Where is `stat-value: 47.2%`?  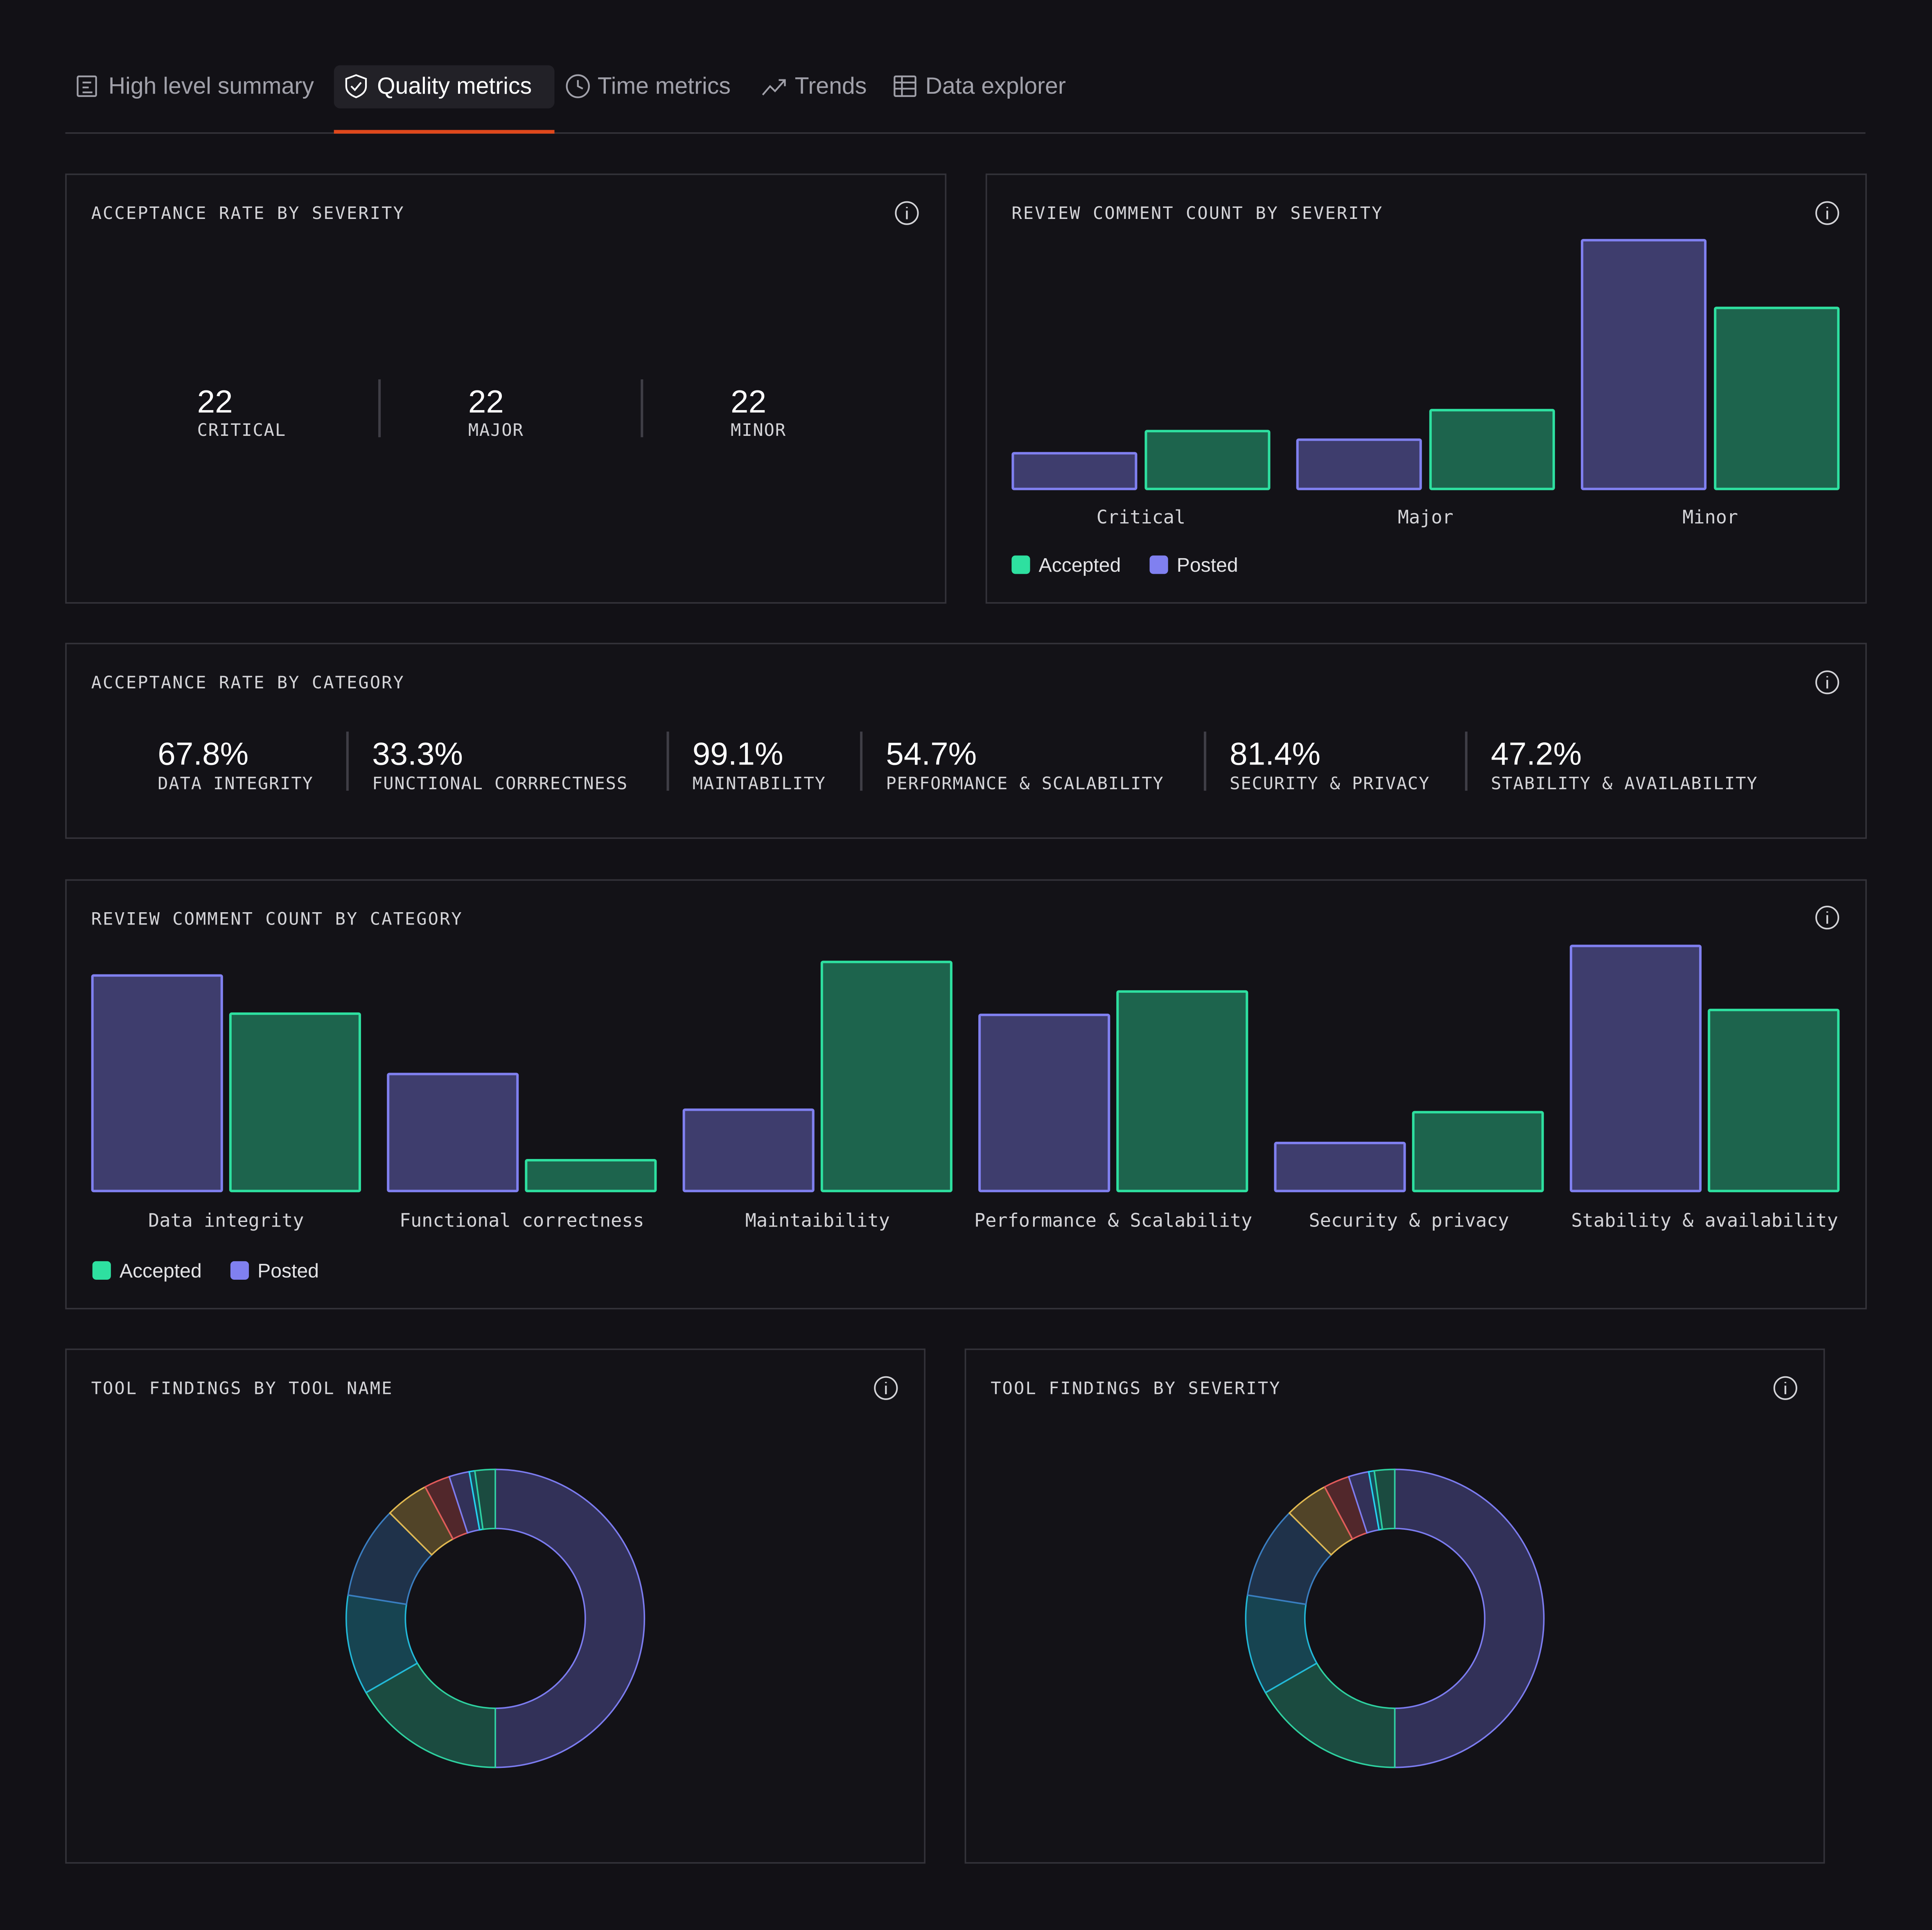 stat-value: 47.2% is located at coordinates (1536, 754).